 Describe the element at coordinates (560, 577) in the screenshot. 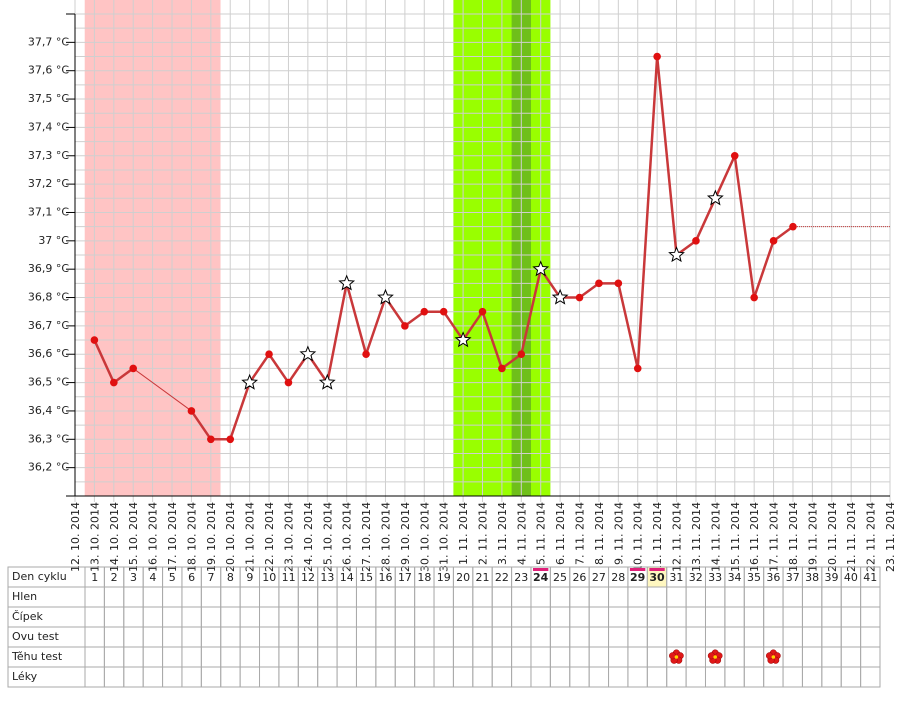

I see `cycle-day: 25` at that location.